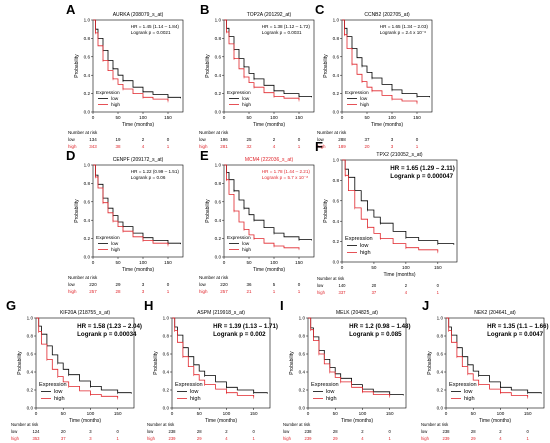 The image size is (550, 443). Describe the element at coordinates (249, 284) in the screenshot. I see `risk-value: 36` at that location.